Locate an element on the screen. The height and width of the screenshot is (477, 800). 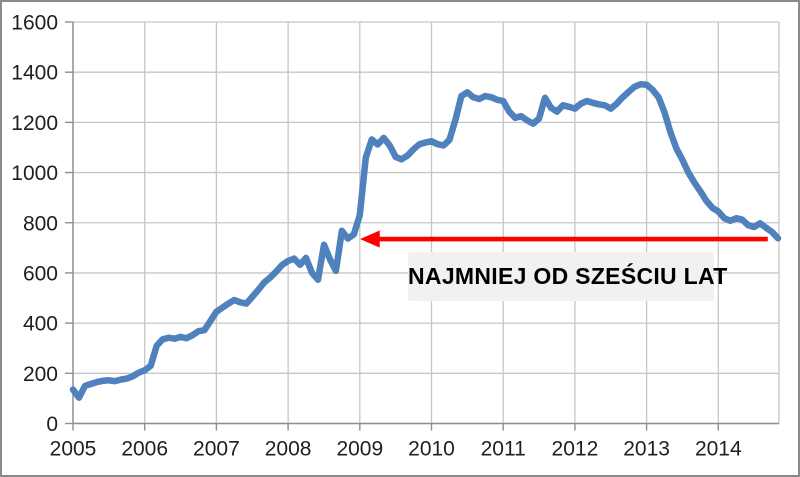
x-axis-tick-label: 2009 is located at coordinates (359, 449).